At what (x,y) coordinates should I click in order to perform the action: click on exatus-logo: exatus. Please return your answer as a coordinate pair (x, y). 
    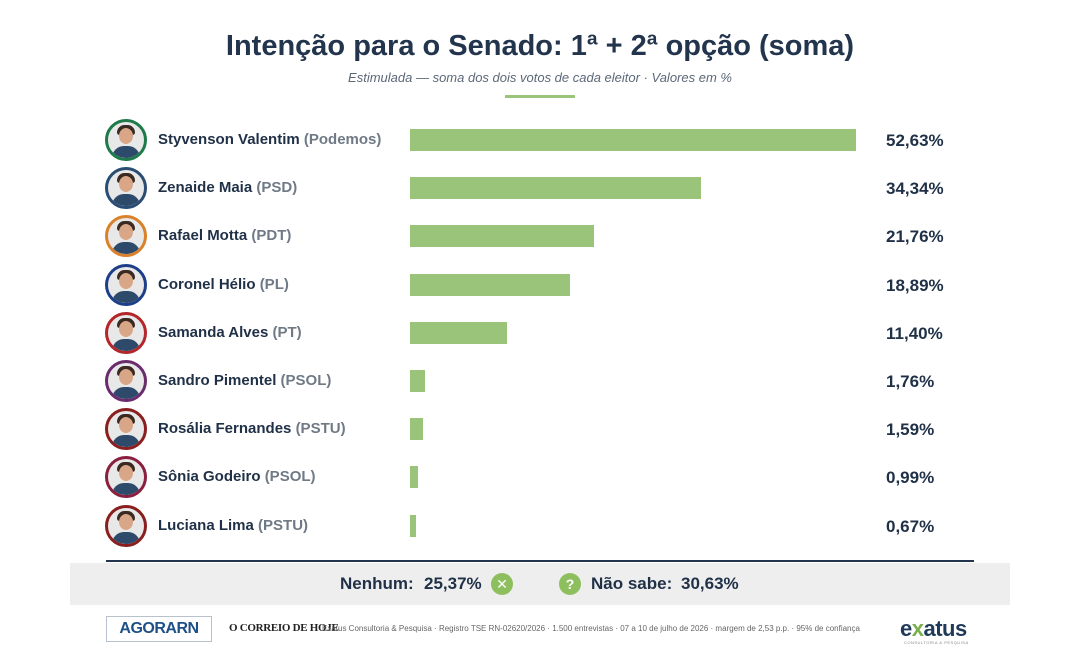
    Looking at the image, I should click on (933, 628).